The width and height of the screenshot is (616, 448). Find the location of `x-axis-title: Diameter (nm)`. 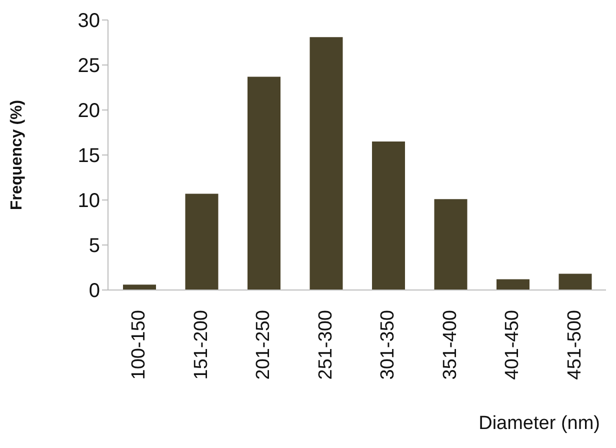

x-axis-title: Diameter (nm) is located at coordinates (539, 424).